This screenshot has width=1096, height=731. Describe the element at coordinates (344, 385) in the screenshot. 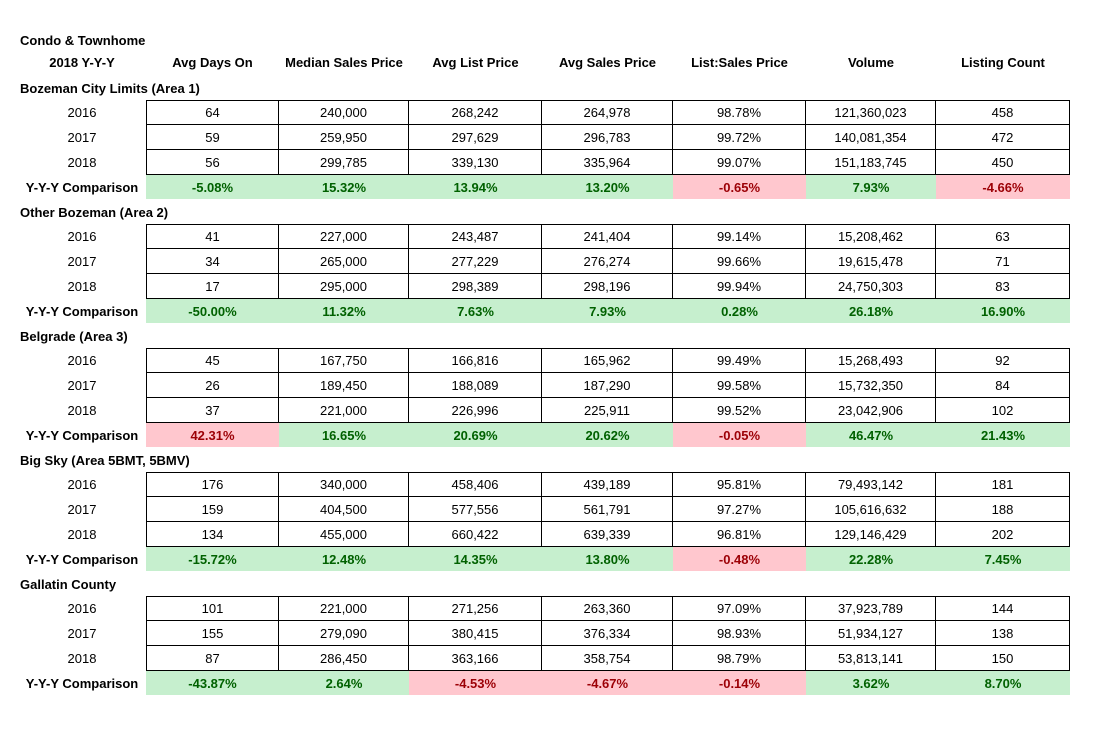

I see `table-cell: 189,450` at that location.